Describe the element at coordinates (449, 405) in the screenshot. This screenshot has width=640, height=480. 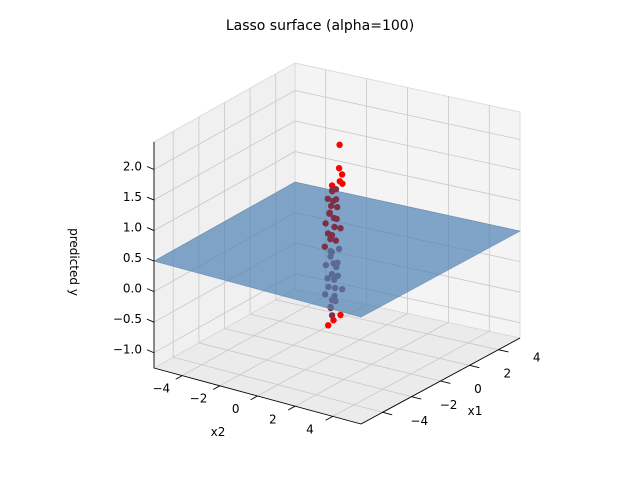
I see `x1-tick-label: −2` at that location.